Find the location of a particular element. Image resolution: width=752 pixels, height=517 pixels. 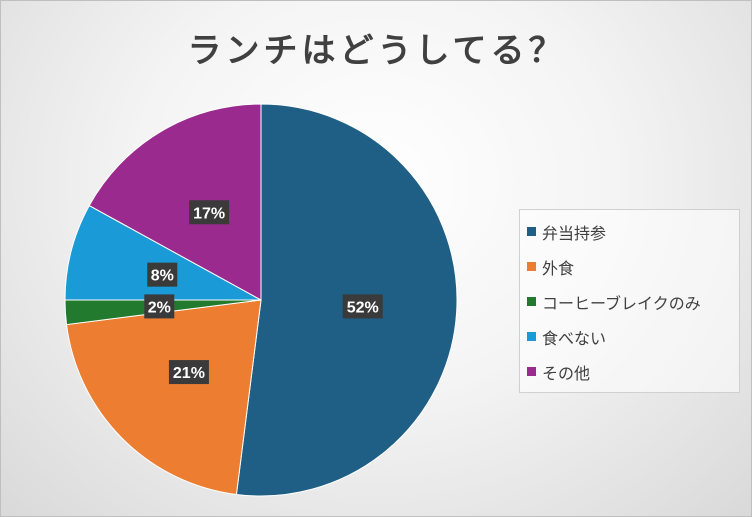

legend-item-other: その他 is located at coordinates (629, 371).